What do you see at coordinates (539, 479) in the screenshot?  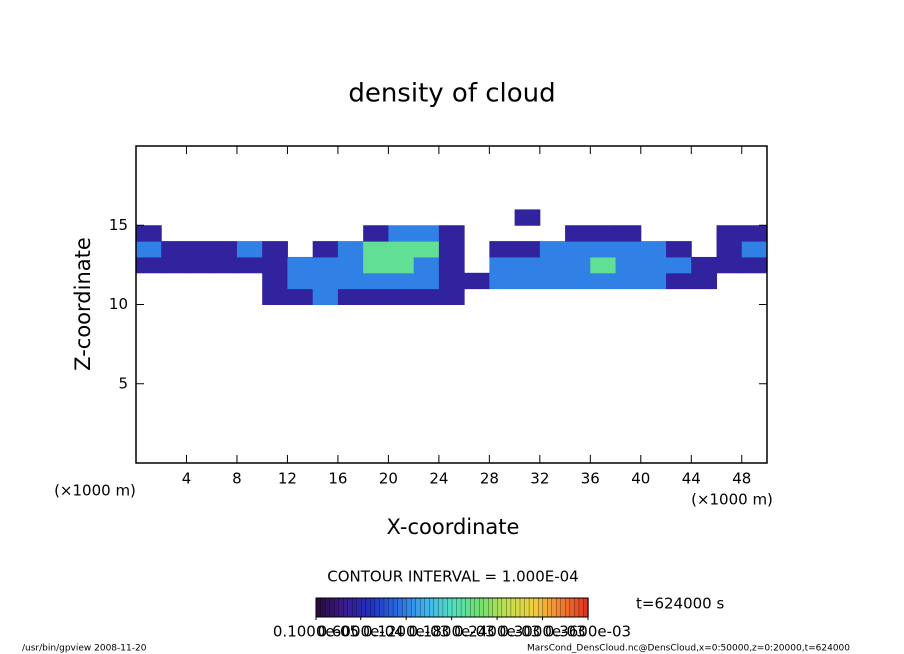 I see `x-tick-label: 32` at bounding box center [539, 479].